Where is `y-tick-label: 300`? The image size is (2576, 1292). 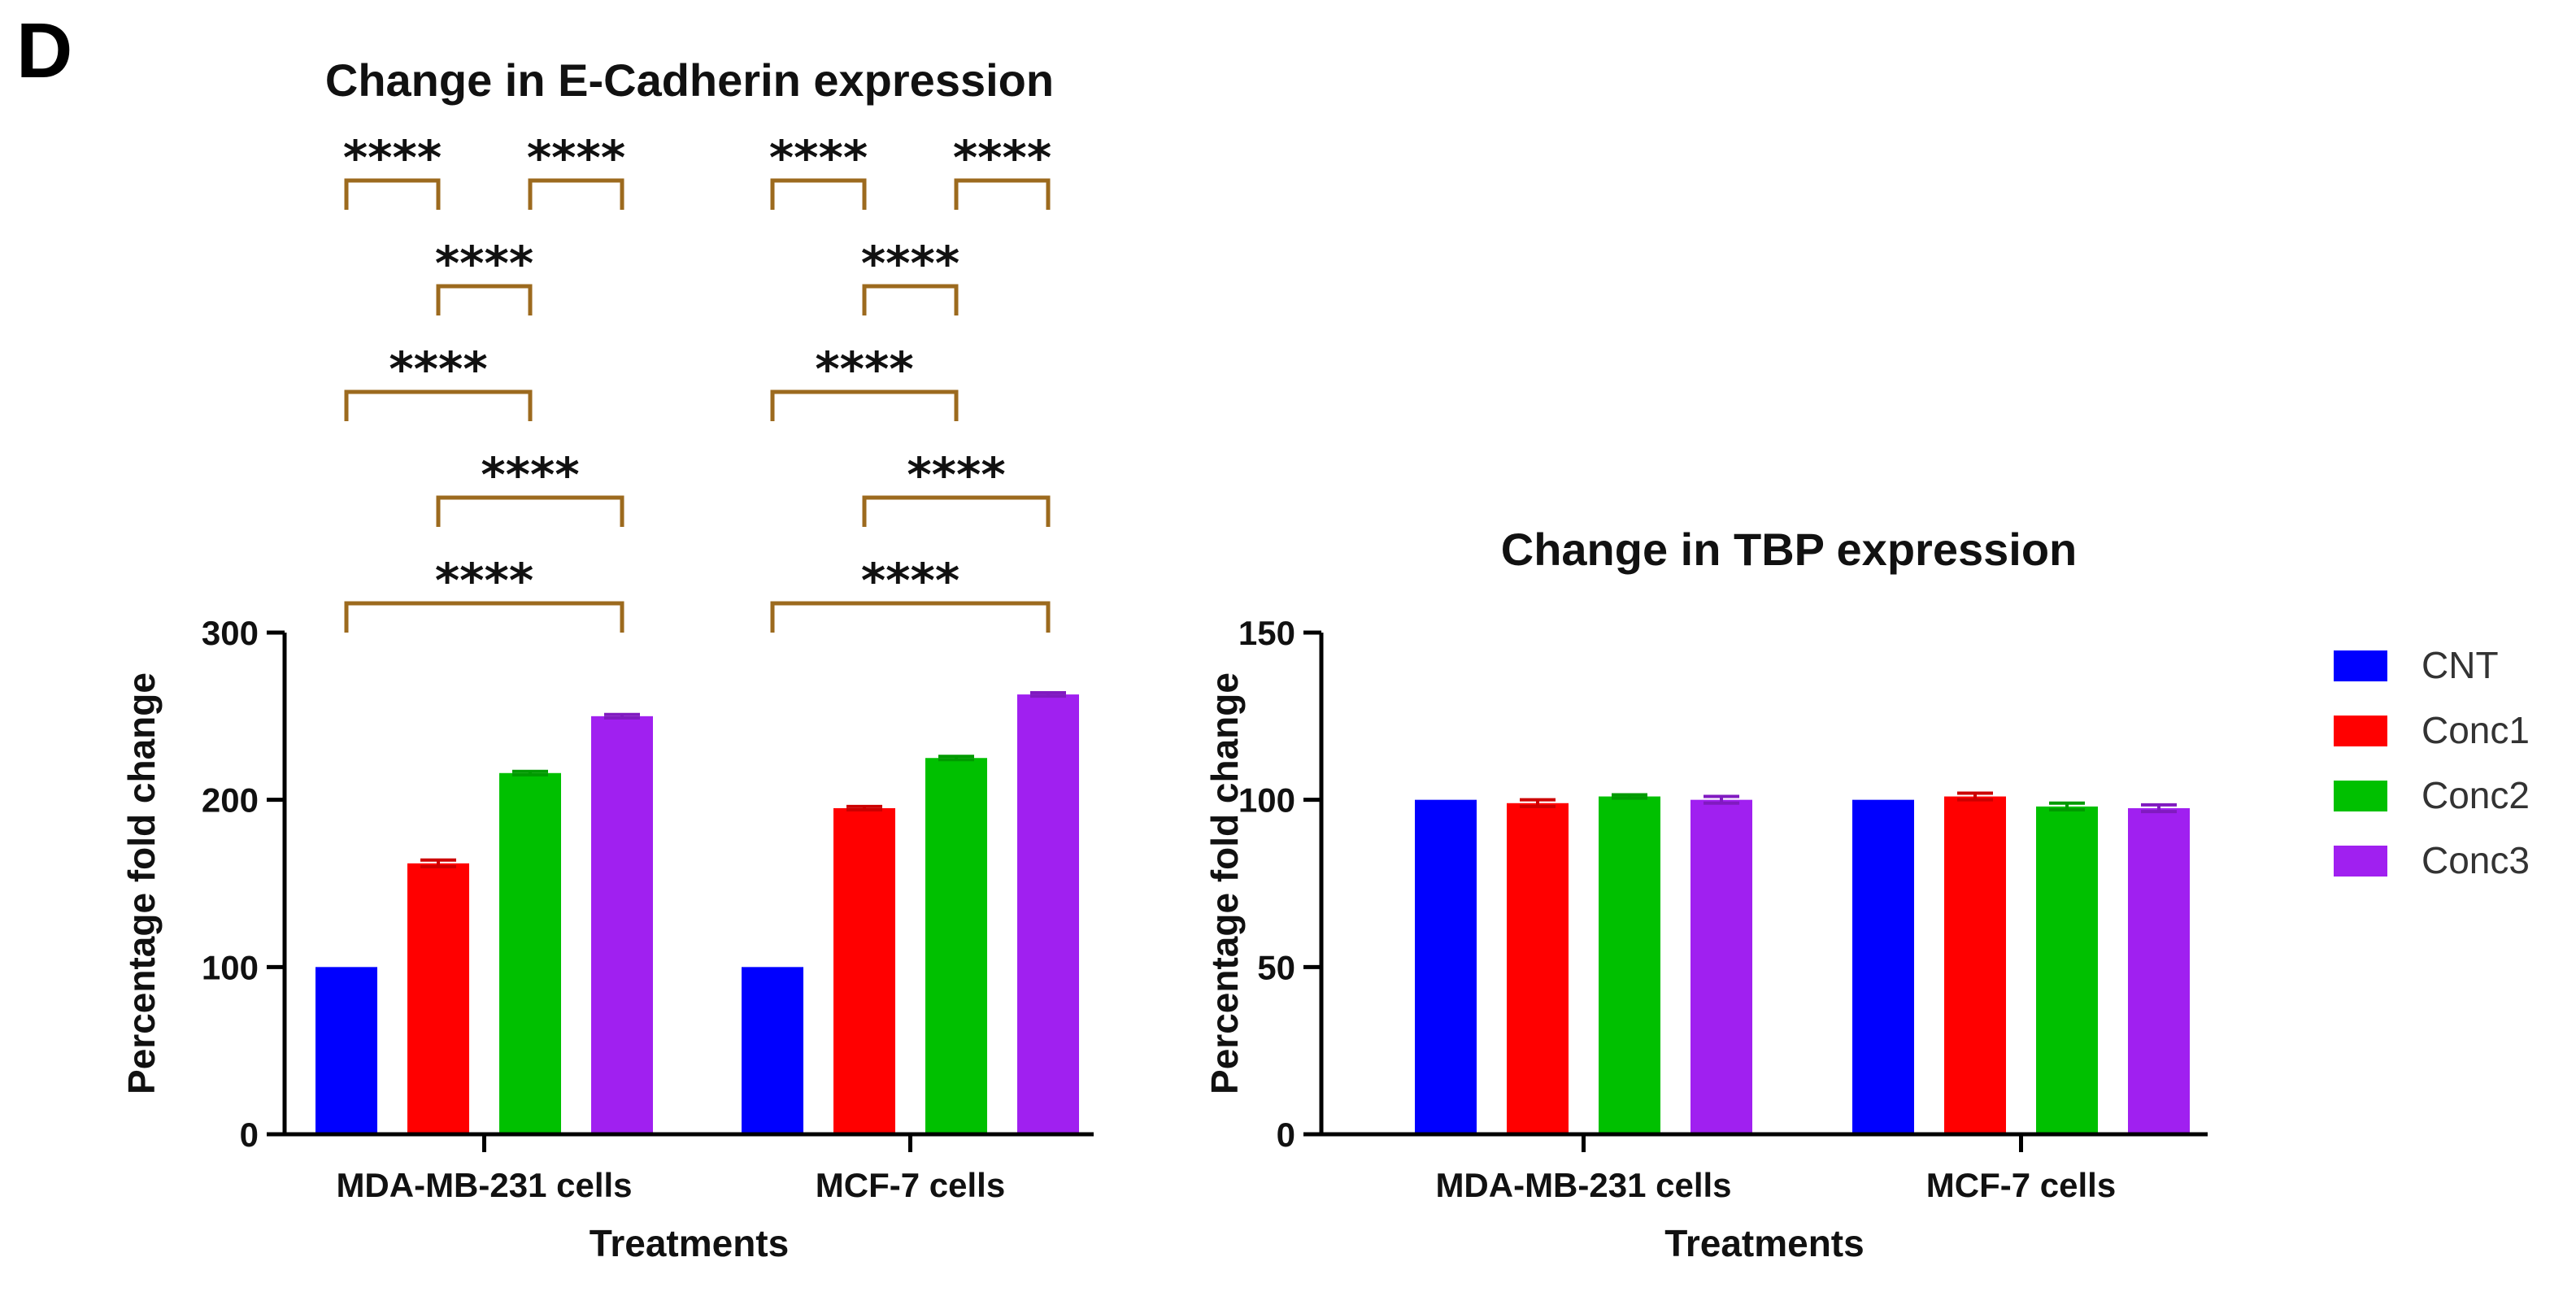 y-tick-label: 300 is located at coordinates (231, 633).